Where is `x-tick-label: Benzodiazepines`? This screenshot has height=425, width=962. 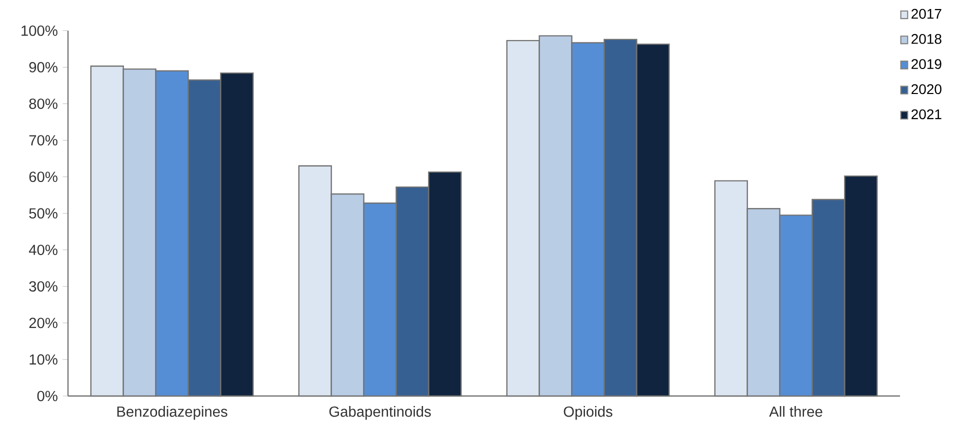 x-tick-label: Benzodiazepines is located at coordinates (172, 413).